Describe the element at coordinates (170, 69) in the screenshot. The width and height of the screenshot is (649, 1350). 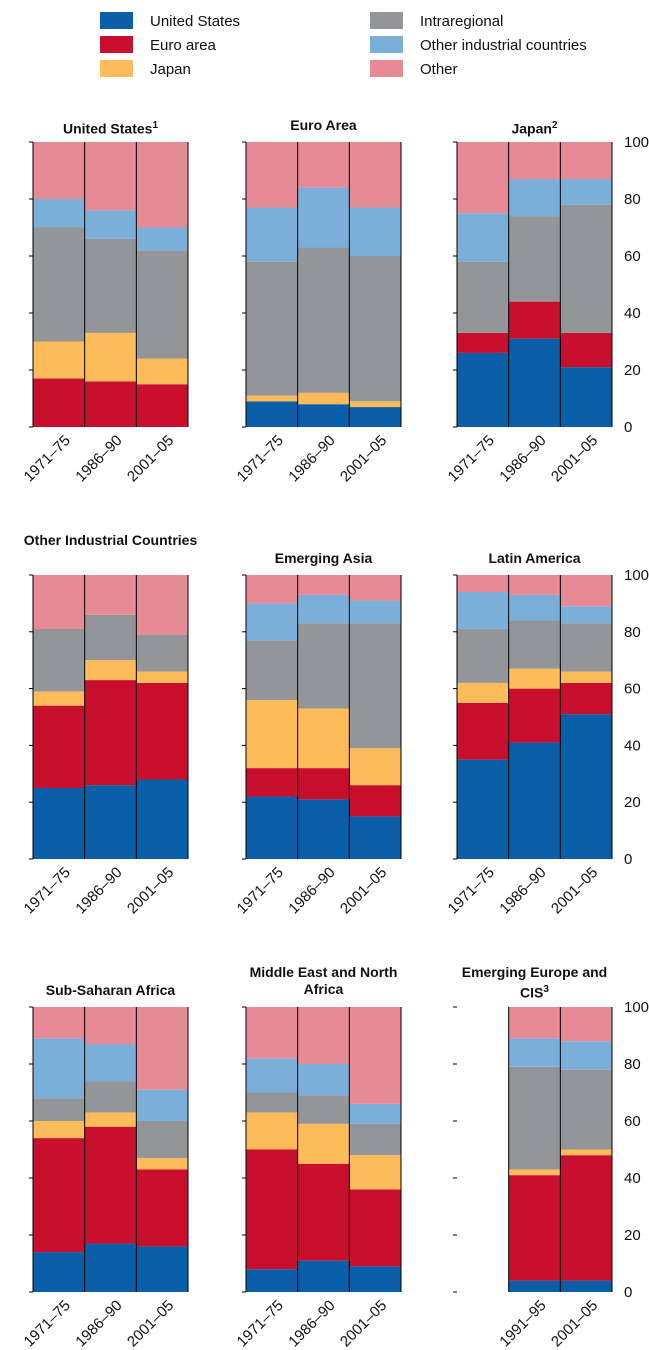
I see `legend-label: Japan` at that location.